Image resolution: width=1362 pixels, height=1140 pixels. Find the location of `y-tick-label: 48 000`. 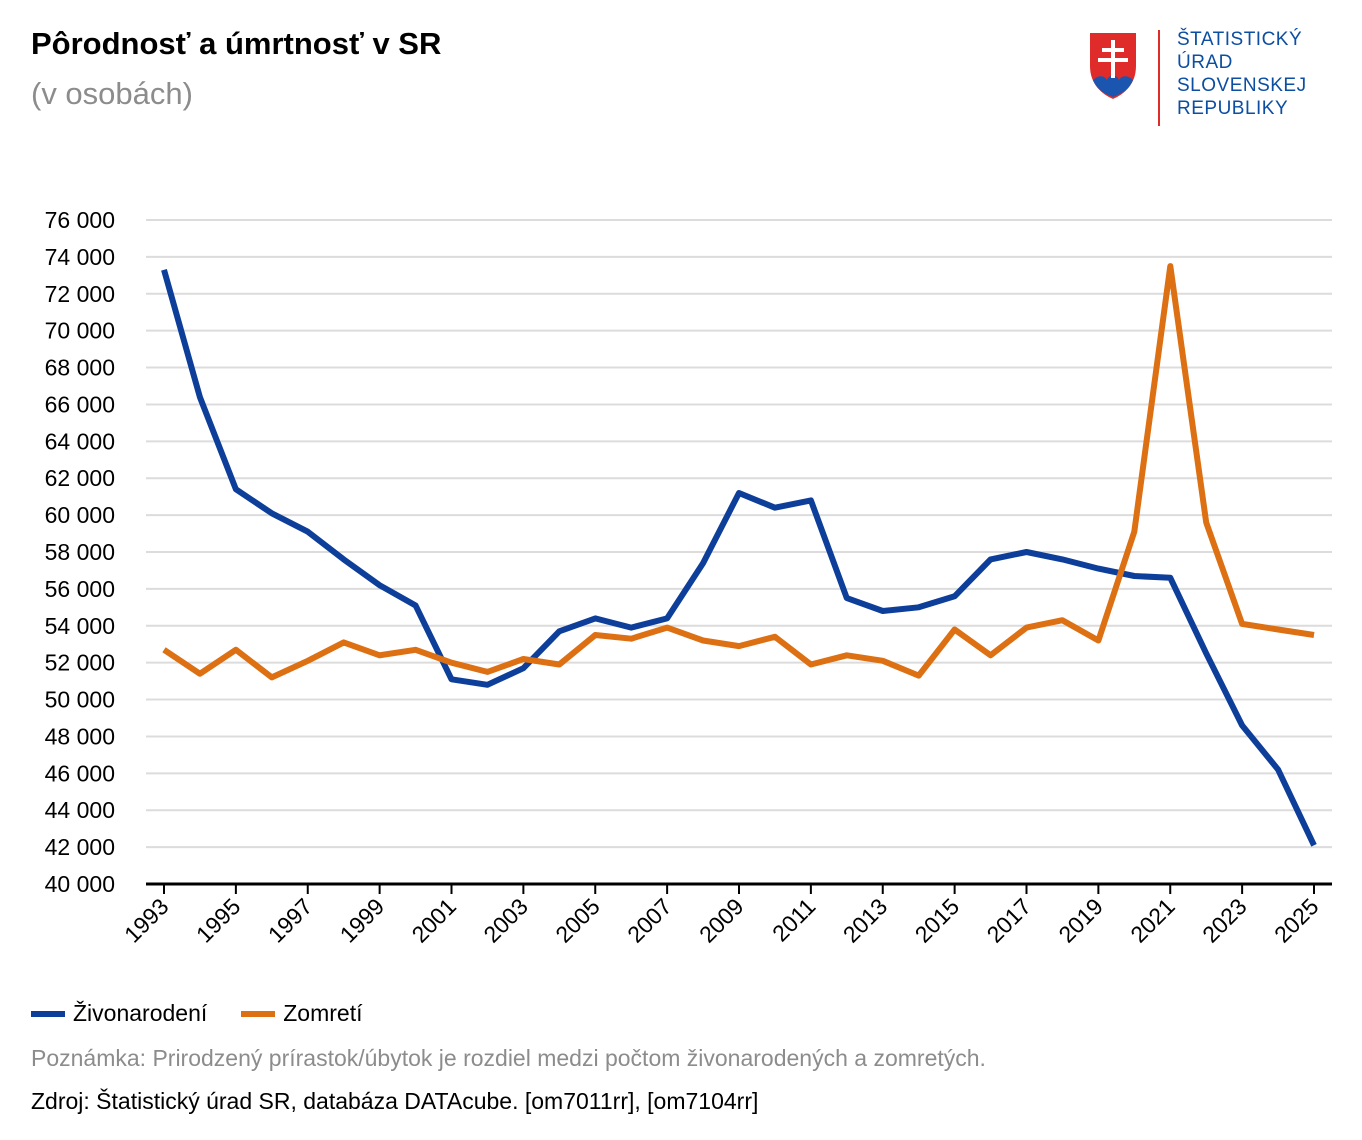

y-tick-label: 48 000 is located at coordinates (80, 736).